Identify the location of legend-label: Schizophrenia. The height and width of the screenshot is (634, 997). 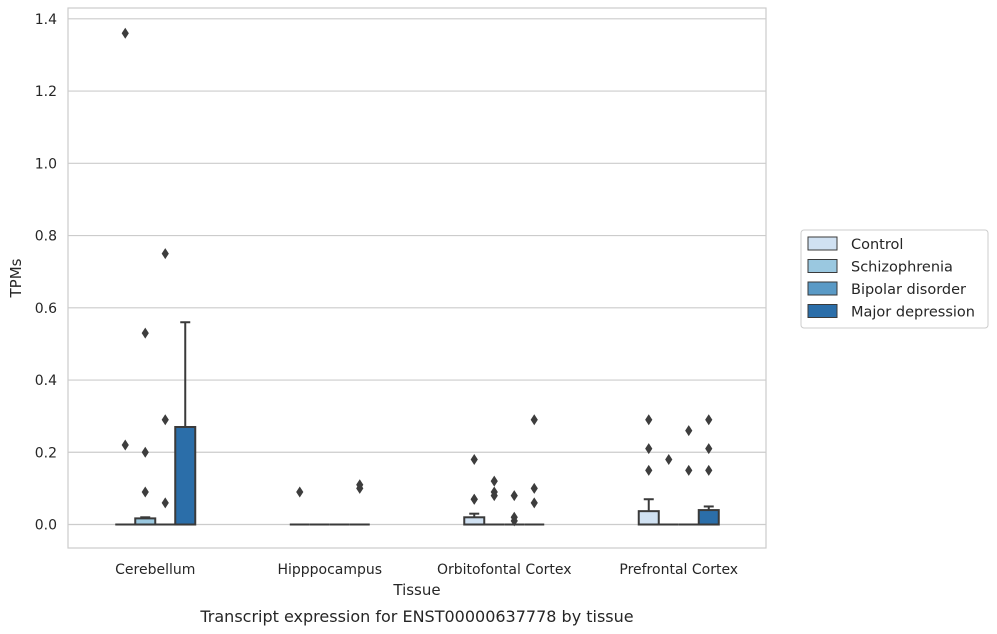
(902, 268).